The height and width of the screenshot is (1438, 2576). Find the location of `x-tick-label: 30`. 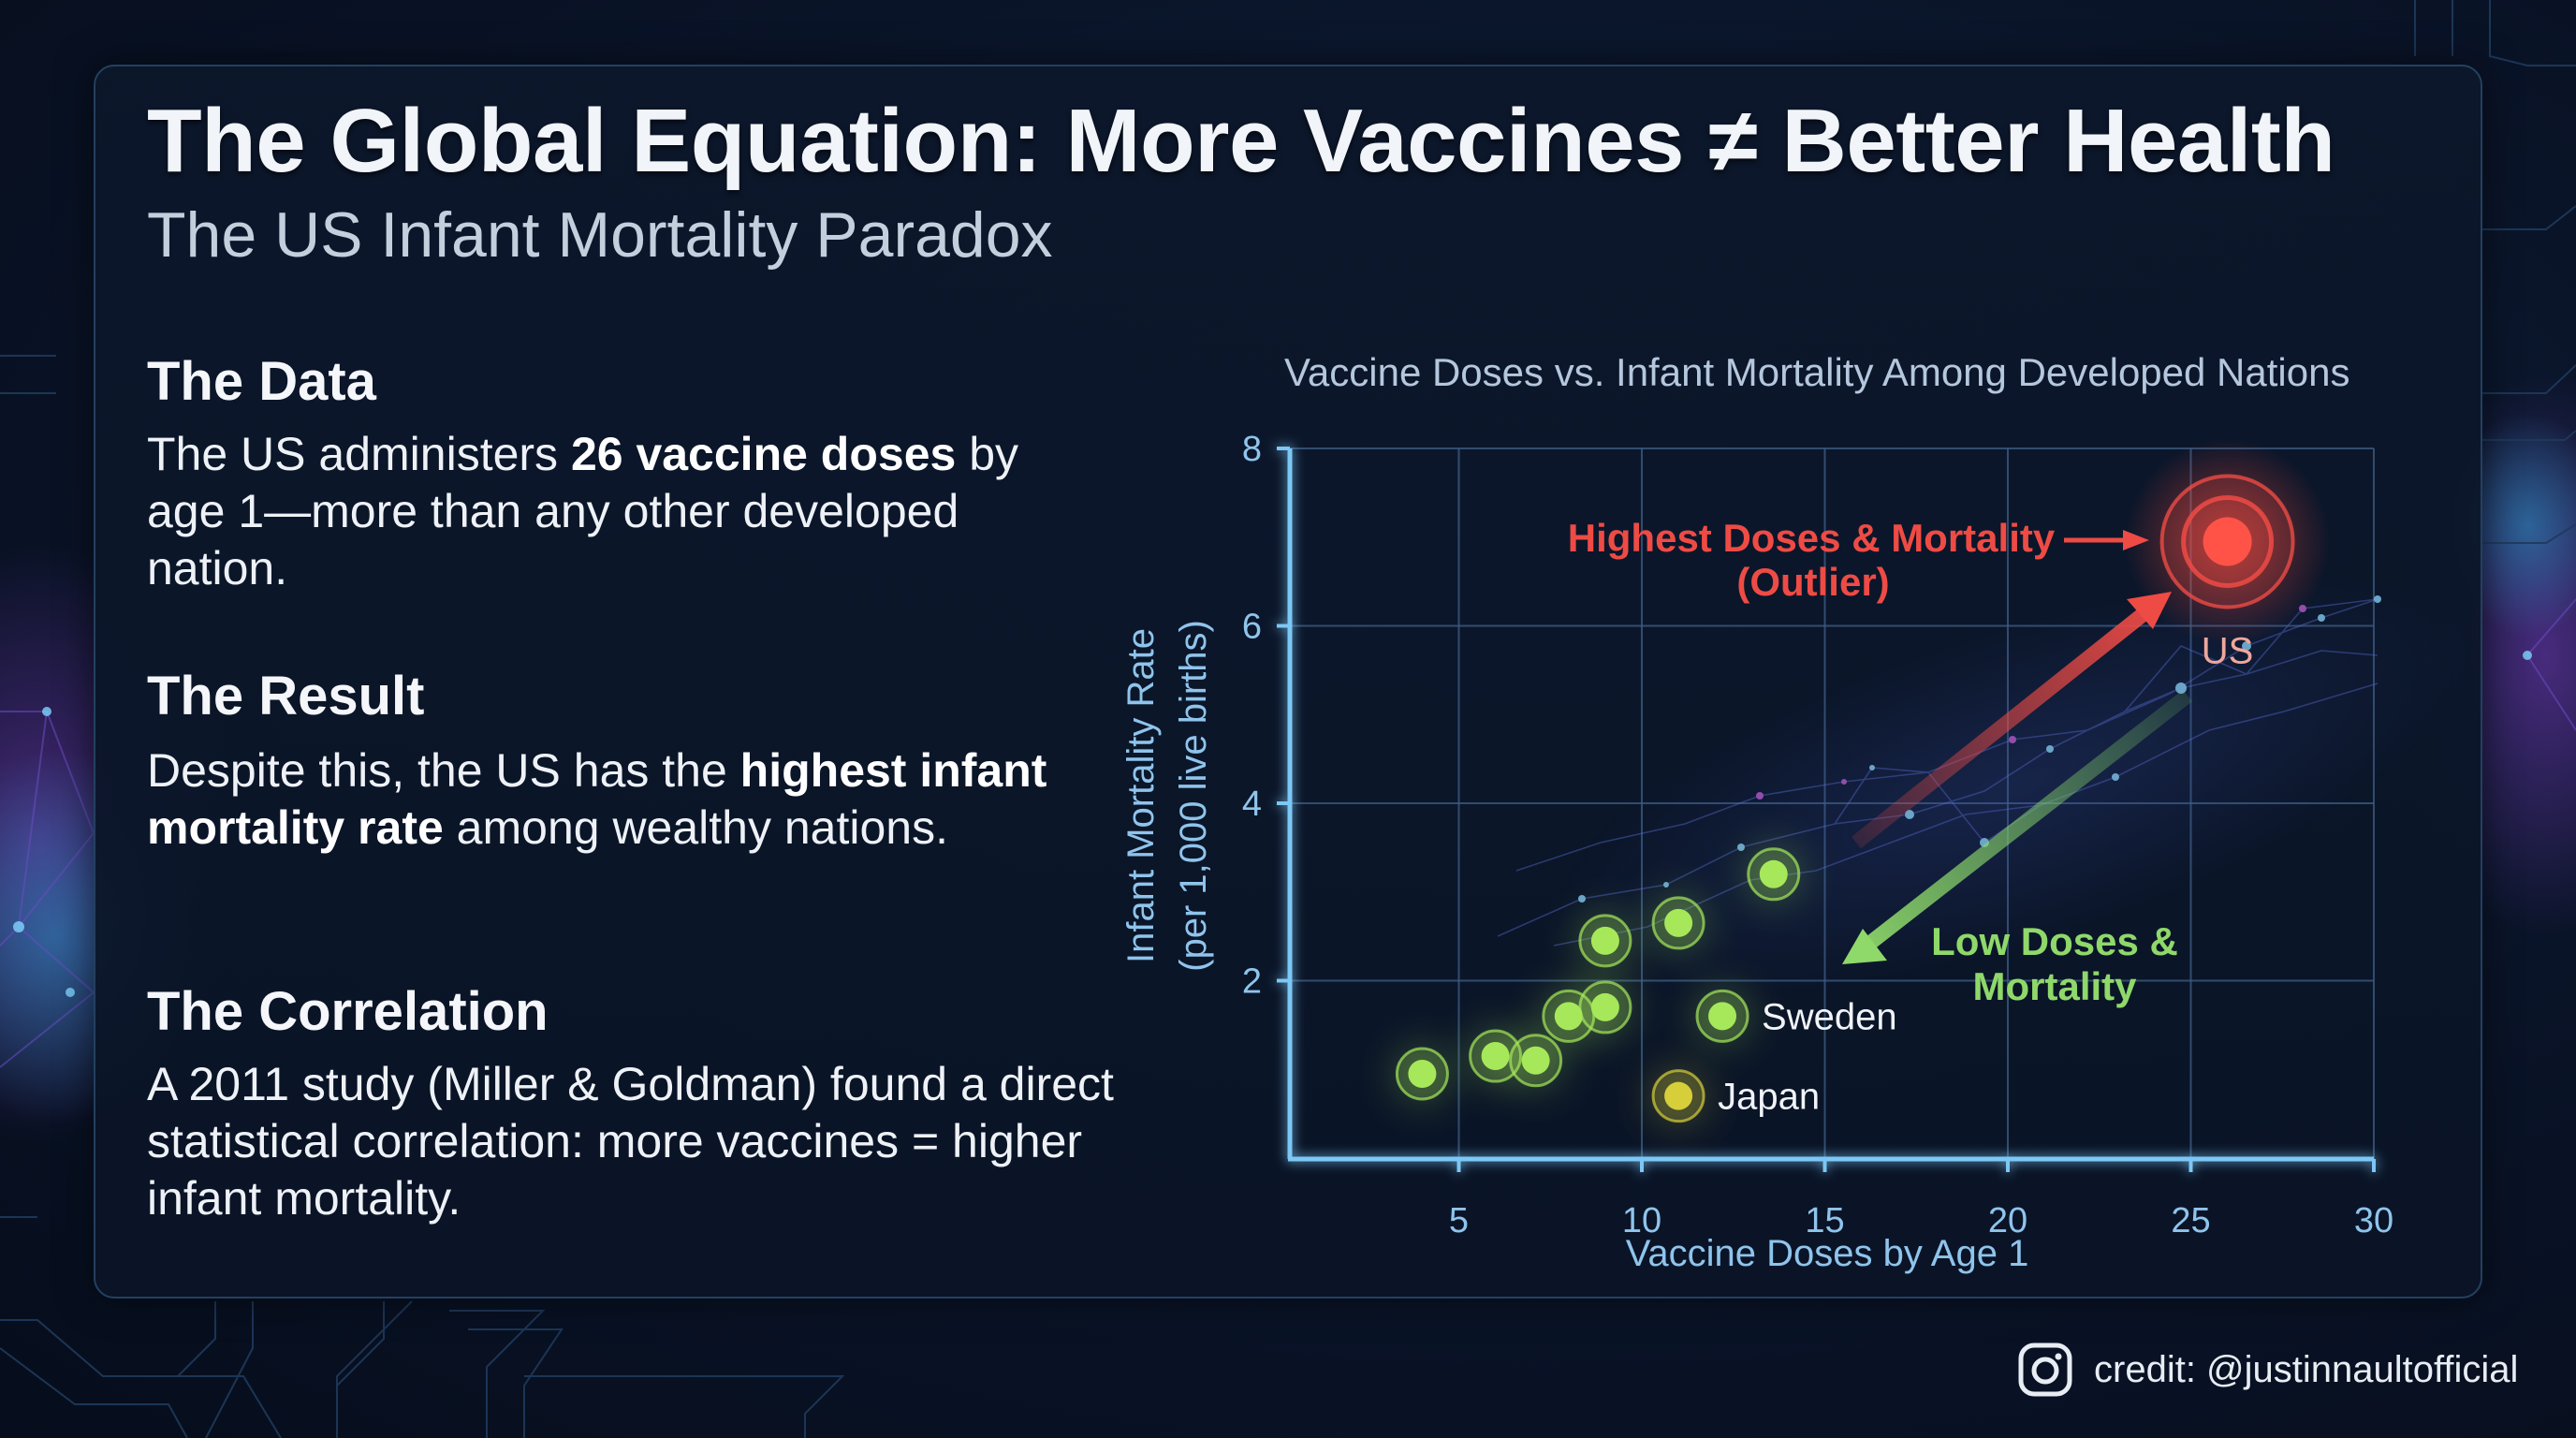

x-tick-label: 30 is located at coordinates (2373, 1220).